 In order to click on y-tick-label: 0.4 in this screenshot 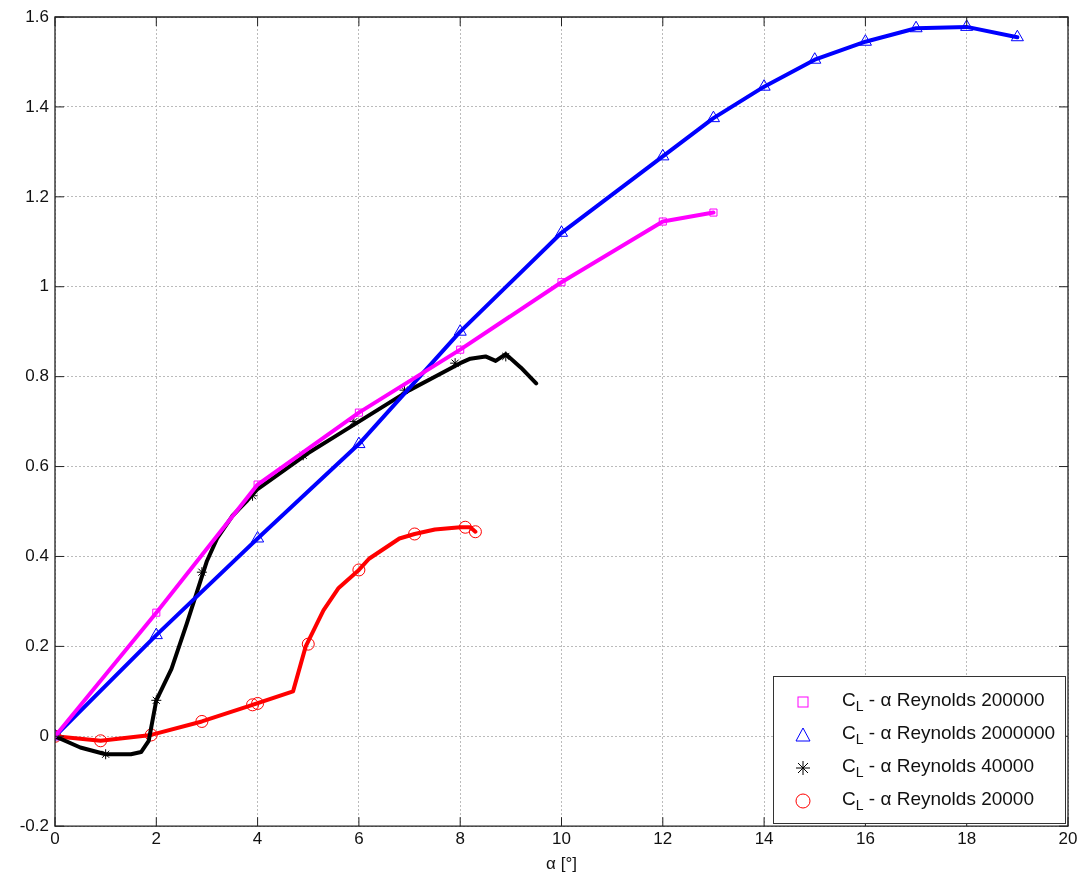, I will do `click(37, 556)`.